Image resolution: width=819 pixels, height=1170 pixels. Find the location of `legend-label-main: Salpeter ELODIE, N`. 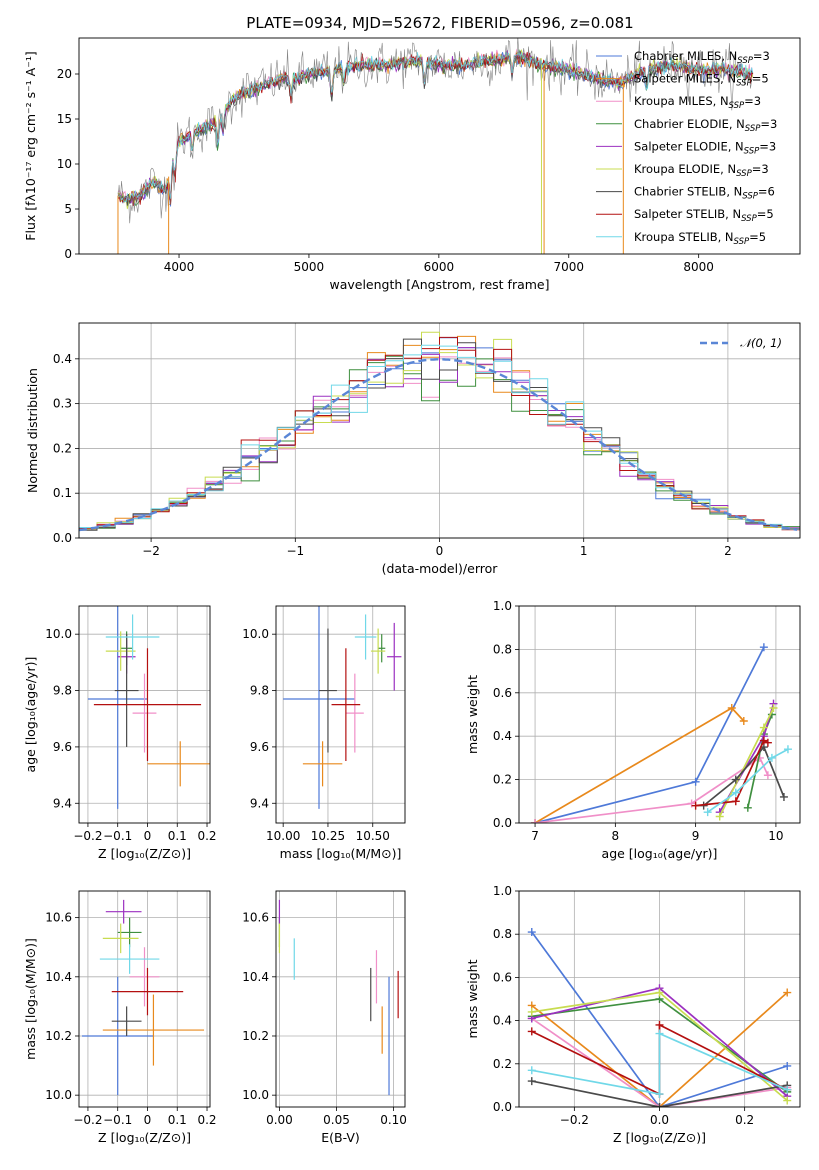

legend-label-main: Salpeter ELODIE, N is located at coordinates (689, 146).